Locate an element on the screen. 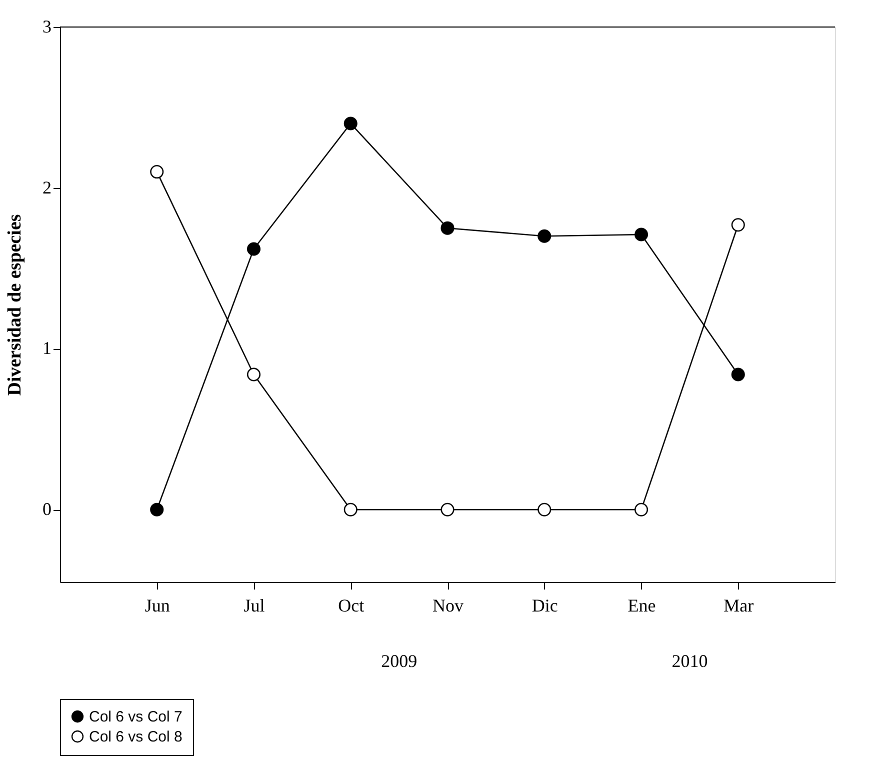 Image resolution: width=873 pixels, height=769 pixels. legend-label: Col 6 vs Col 8 is located at coordinates (135, 737).